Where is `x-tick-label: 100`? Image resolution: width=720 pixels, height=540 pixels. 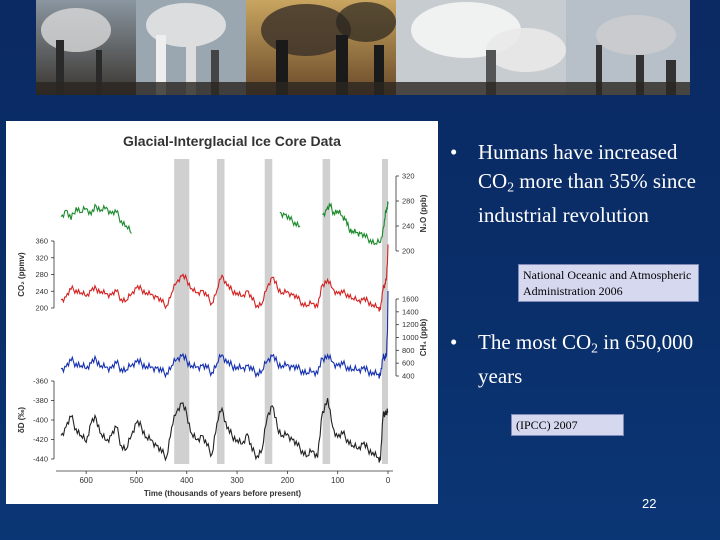 x-tick-label: 100 is located at coordinates (338, 480).